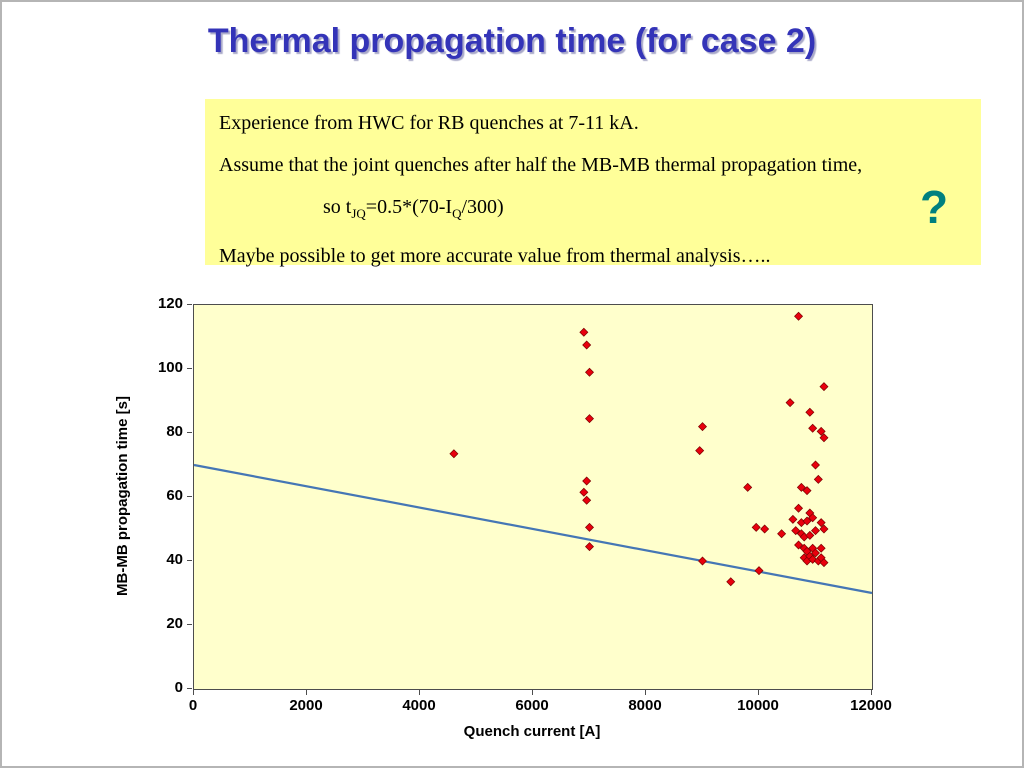  What do you see at coordinates (457, 213) in the screenshot?
I see `formula-sub-q: Q` at bounding box center [457, 213].